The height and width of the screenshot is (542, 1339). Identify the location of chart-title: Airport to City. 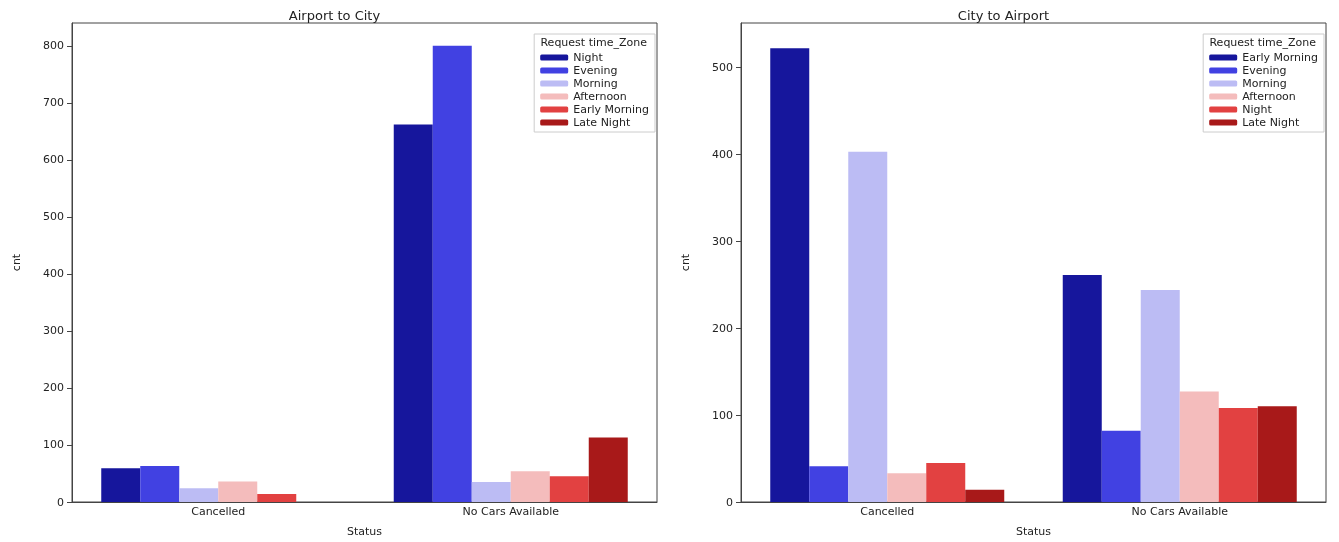
(334, 15).